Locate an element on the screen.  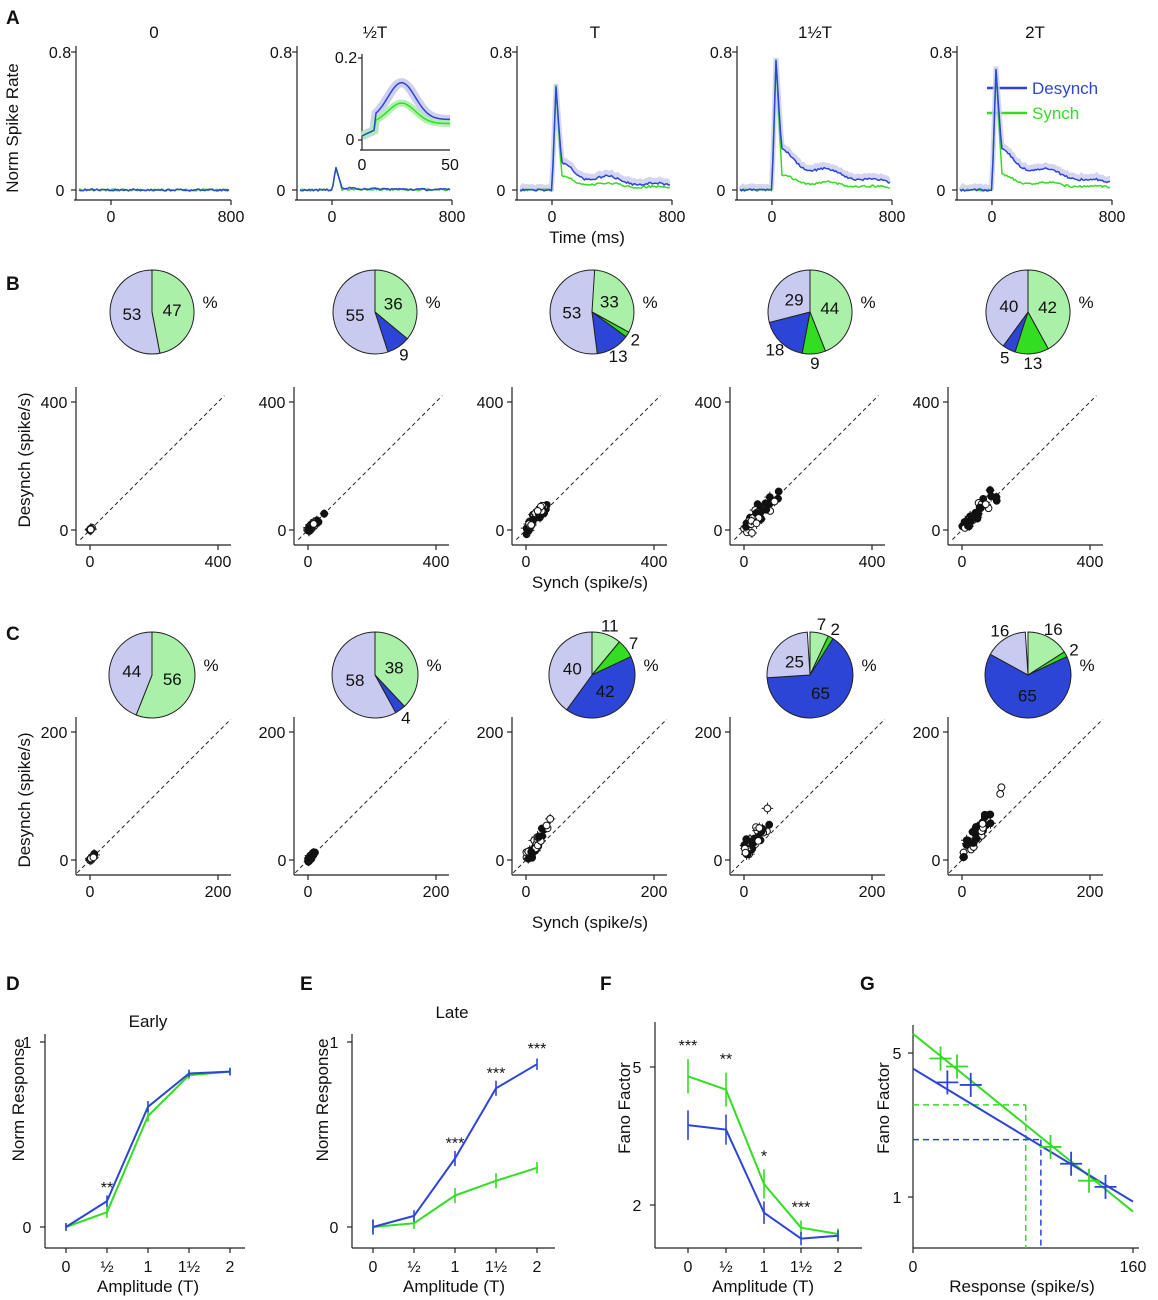
panel-d-synch-line is located at coordinates (148, 1149).